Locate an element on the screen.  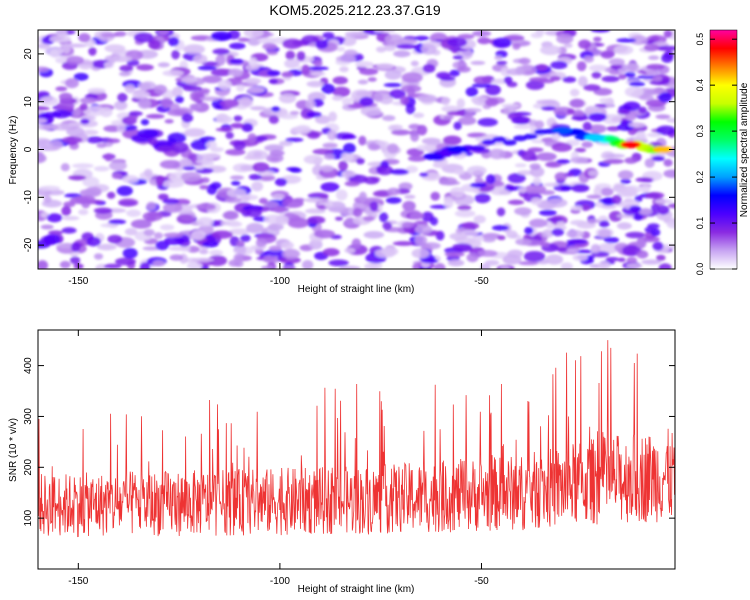
y-tick-label: -10 is located at coordinates (28, 197).